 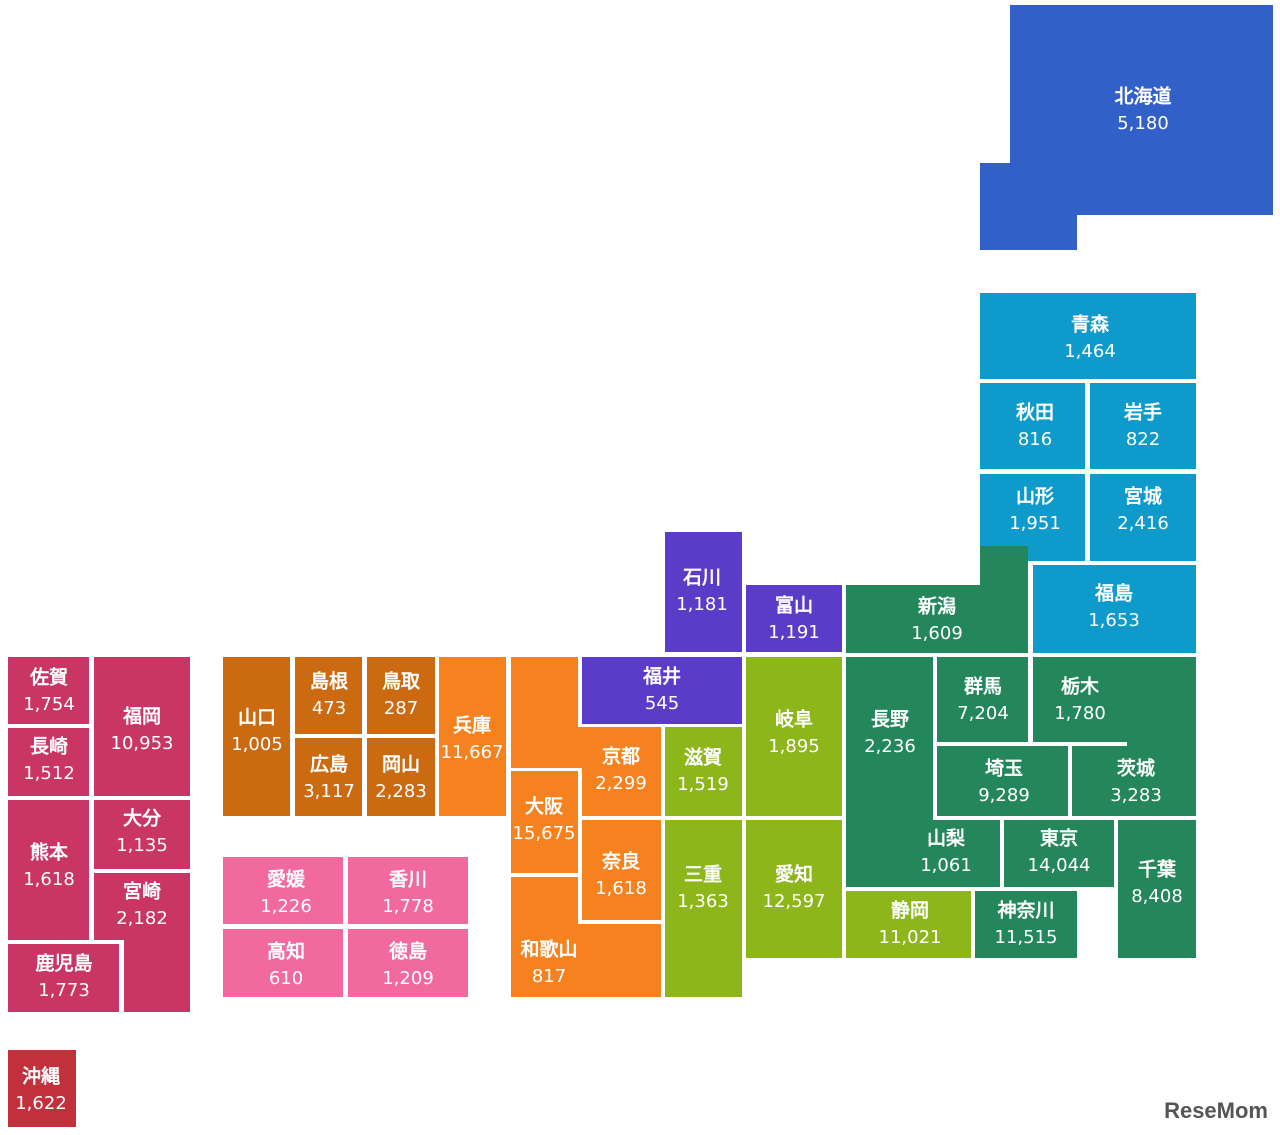 What do you see at coordinates (1216, 1110) in the screenshot?
I see `watermark: ReseMom` at bounding box center [1216, 1110].